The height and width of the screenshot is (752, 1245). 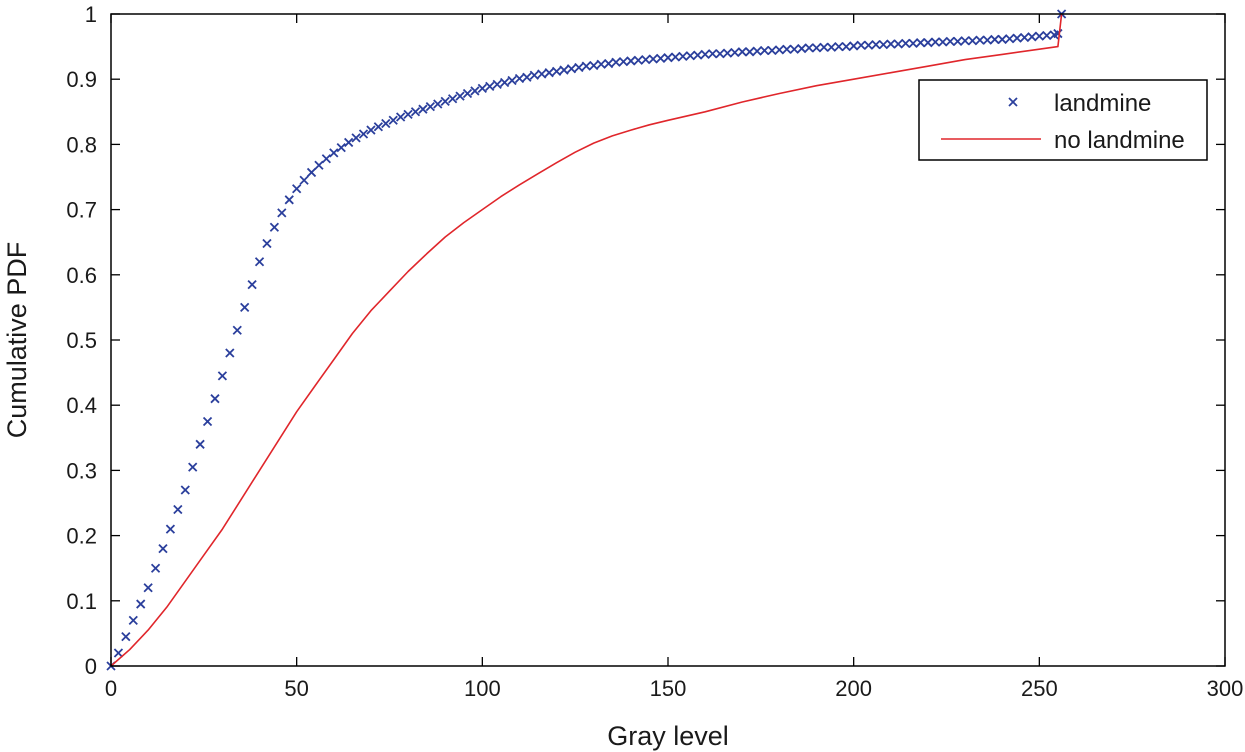 I want to click on y-tick-label: 0.7, so click(x=81, y=210).